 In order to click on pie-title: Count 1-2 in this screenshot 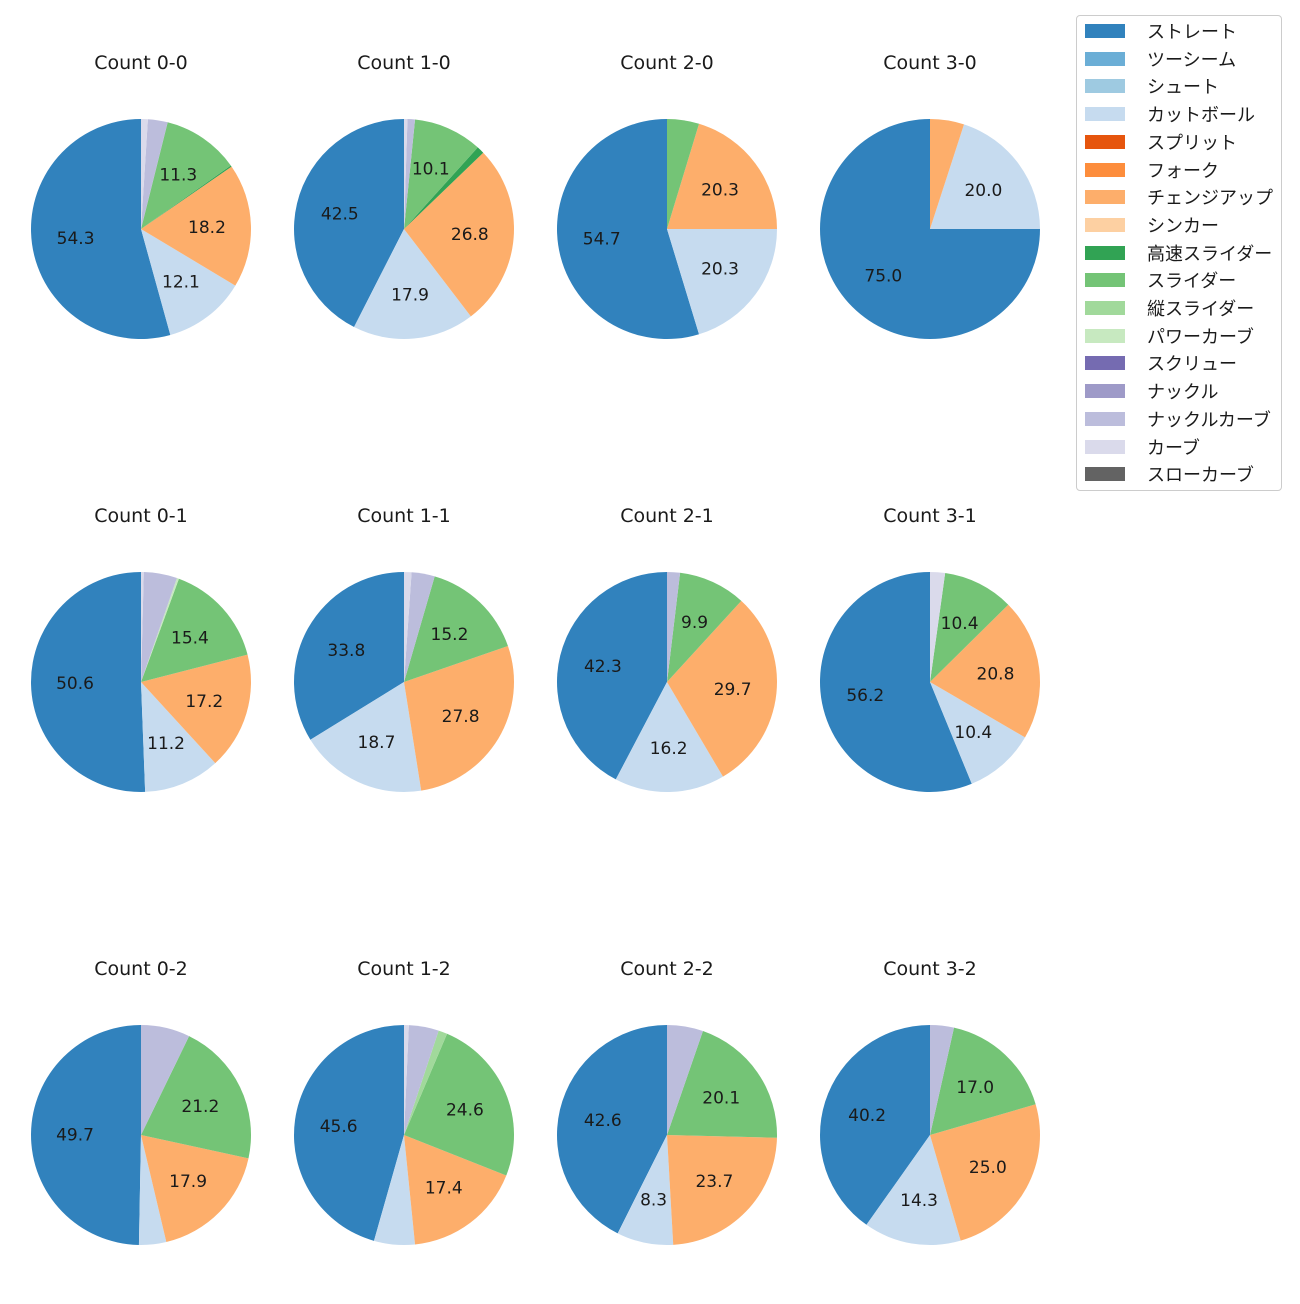, I will do `click(404, 969)`.